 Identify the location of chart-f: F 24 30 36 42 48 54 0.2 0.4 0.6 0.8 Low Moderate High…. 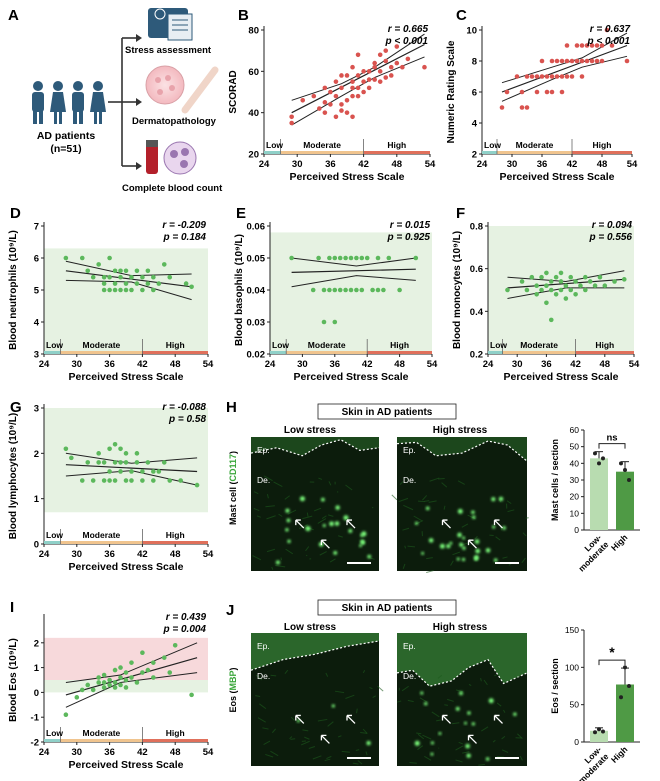
(546, 294).